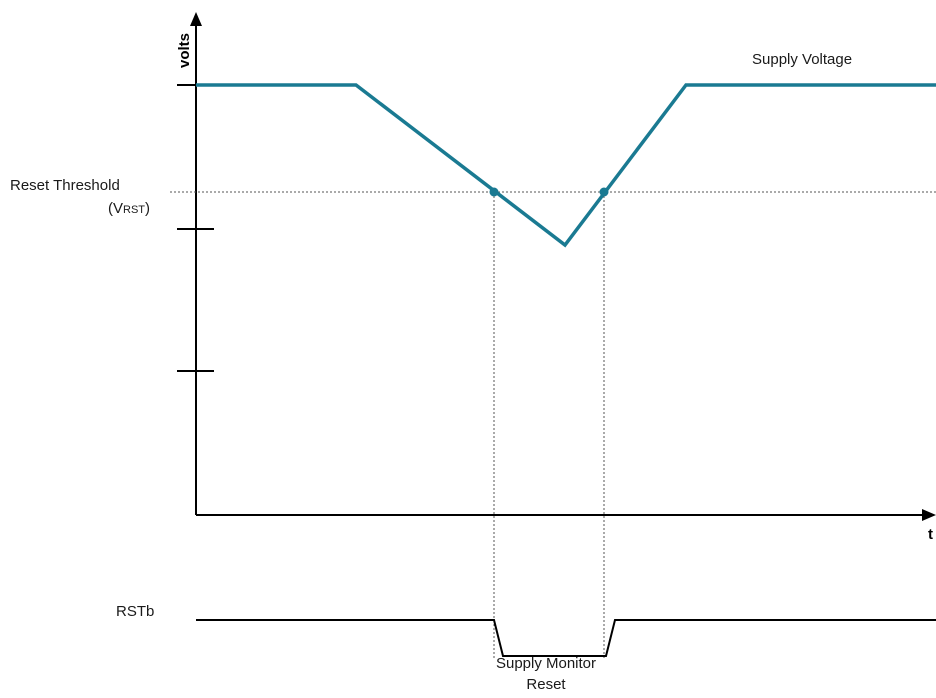 The height and width of the screenshot is (698, 936). What do you see at coordinates (930, 534) in the screenshot?
I see `x-axis-label: t` at bounding box center [930, 534].